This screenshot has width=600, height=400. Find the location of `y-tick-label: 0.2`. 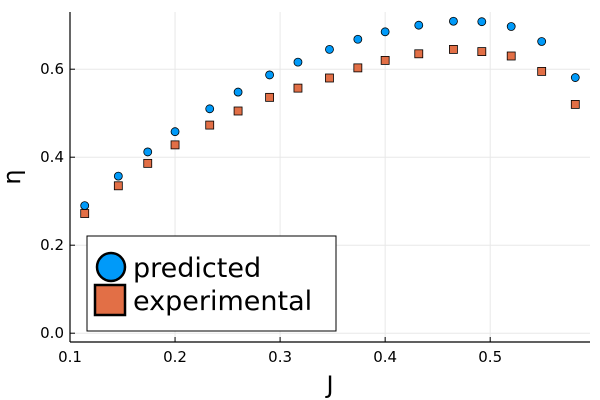

y-tick-label: 0.2 is located at coordinates (52, 245).